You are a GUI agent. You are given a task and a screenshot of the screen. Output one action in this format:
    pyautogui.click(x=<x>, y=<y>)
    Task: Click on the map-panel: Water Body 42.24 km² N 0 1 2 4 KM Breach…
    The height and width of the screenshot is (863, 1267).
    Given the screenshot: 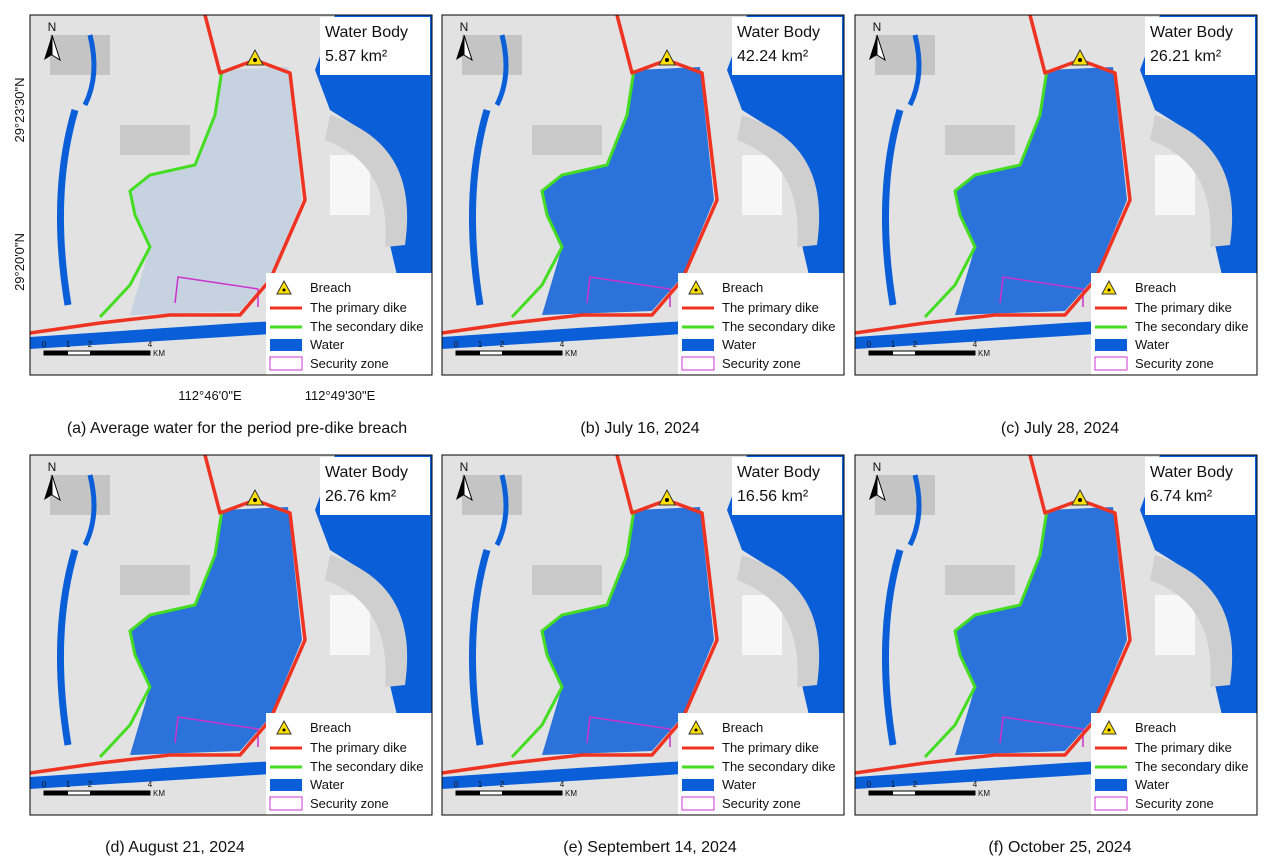 What is the action you would take?
    pyautogui.click(x=643, y=195)
    